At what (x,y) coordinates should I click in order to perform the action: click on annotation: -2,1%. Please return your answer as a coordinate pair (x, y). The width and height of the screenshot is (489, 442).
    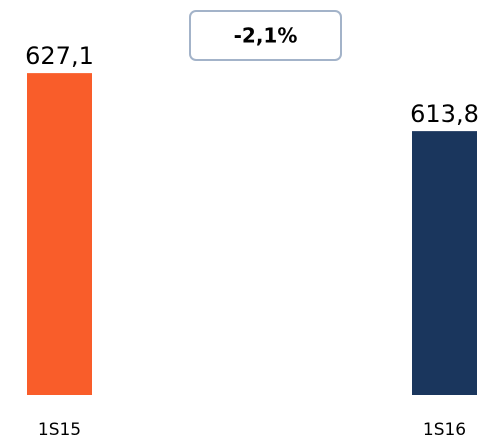
    Looking at the image, I should click on (266, 36).